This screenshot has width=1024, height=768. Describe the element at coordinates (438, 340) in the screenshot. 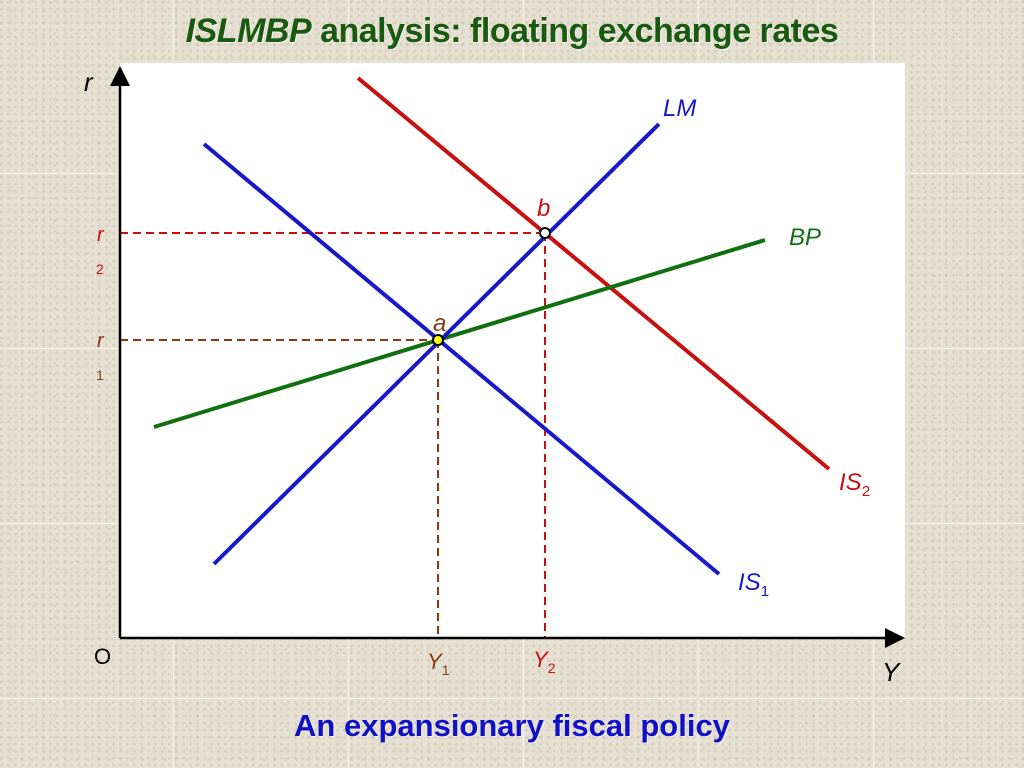

I see `point-a-marker` at that location.